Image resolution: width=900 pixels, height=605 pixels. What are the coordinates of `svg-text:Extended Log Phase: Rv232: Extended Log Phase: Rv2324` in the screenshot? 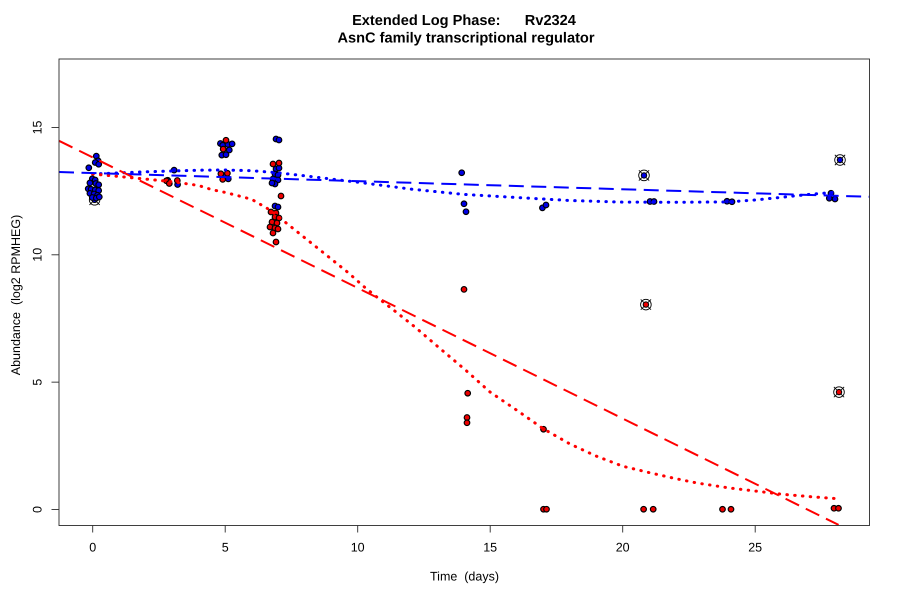 It's located at (464, 21).